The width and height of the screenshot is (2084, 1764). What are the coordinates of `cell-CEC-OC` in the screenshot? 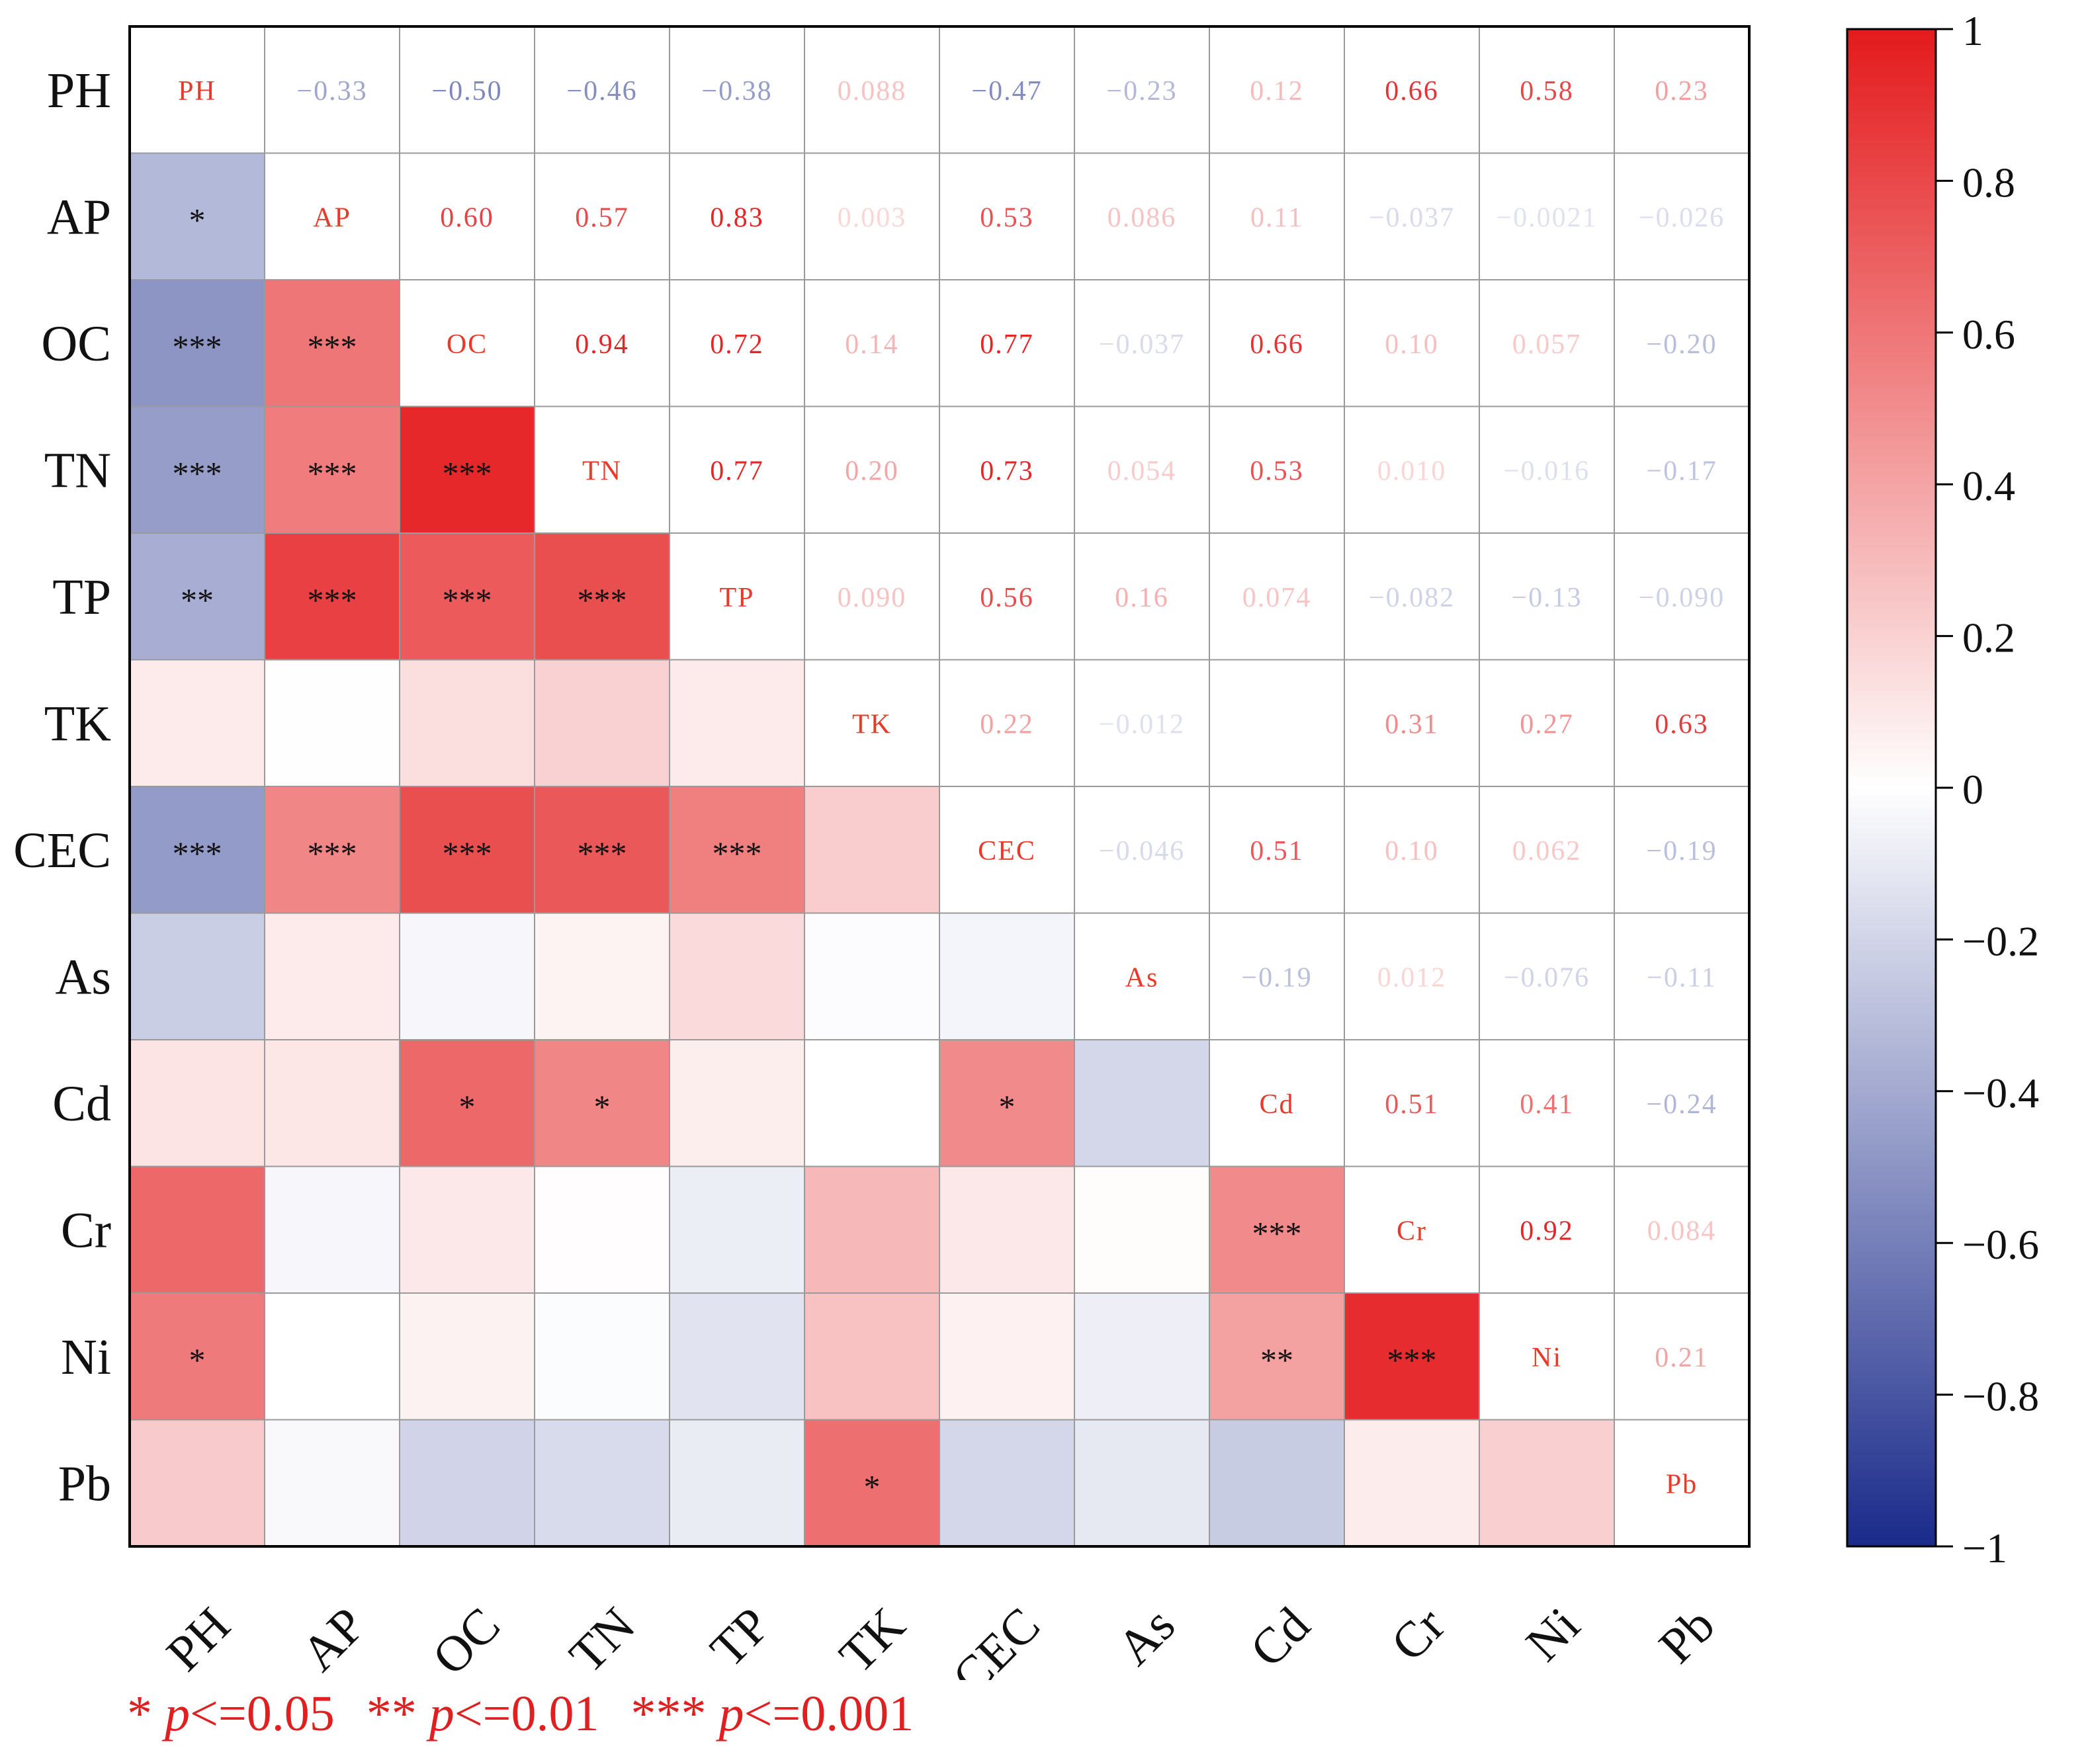 It's located at (468, 849).